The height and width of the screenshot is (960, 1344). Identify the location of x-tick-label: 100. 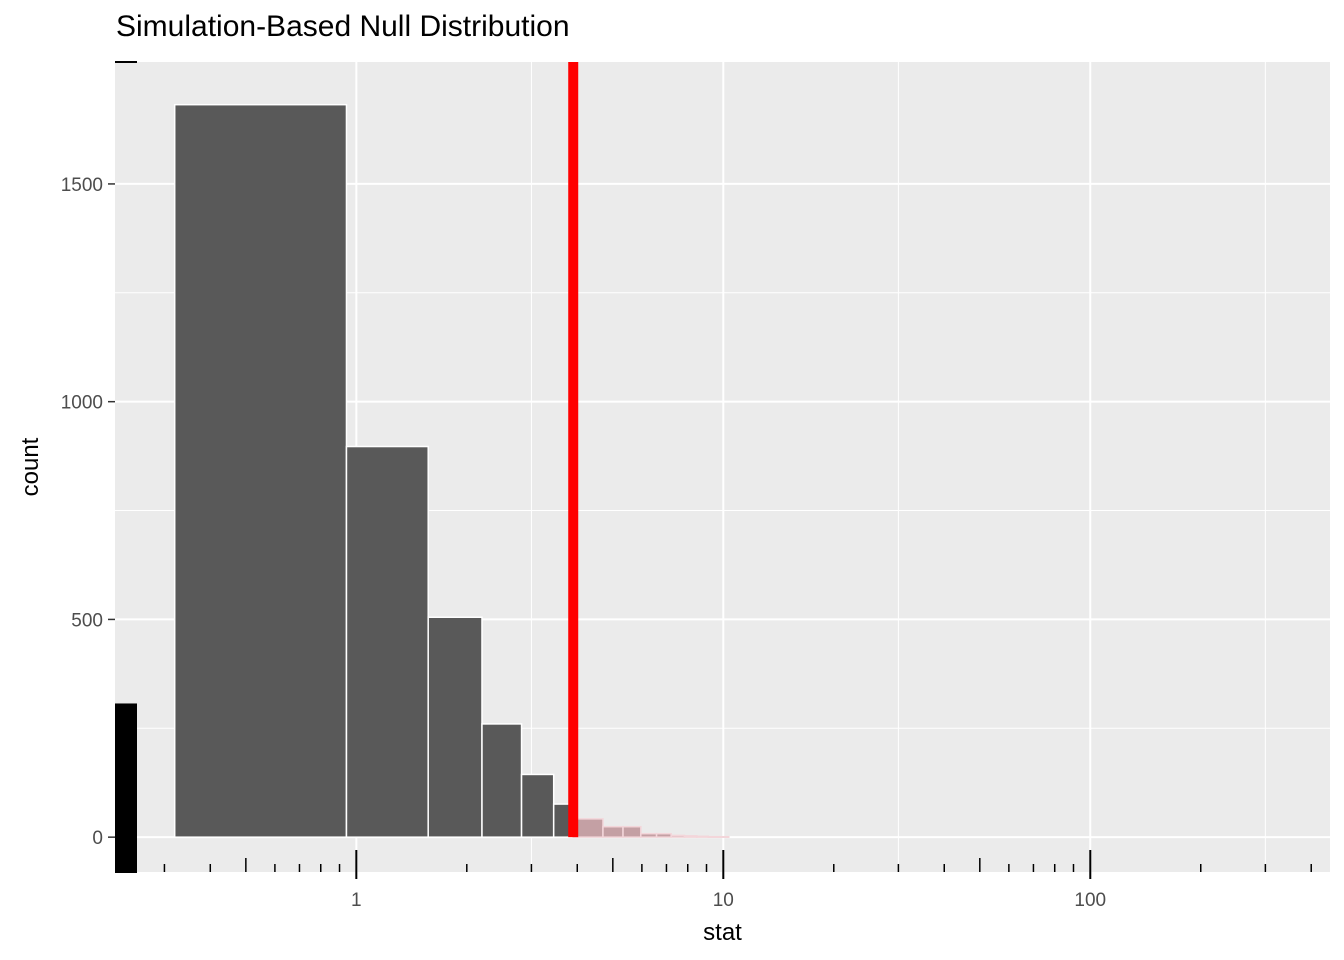
(1090, 900).